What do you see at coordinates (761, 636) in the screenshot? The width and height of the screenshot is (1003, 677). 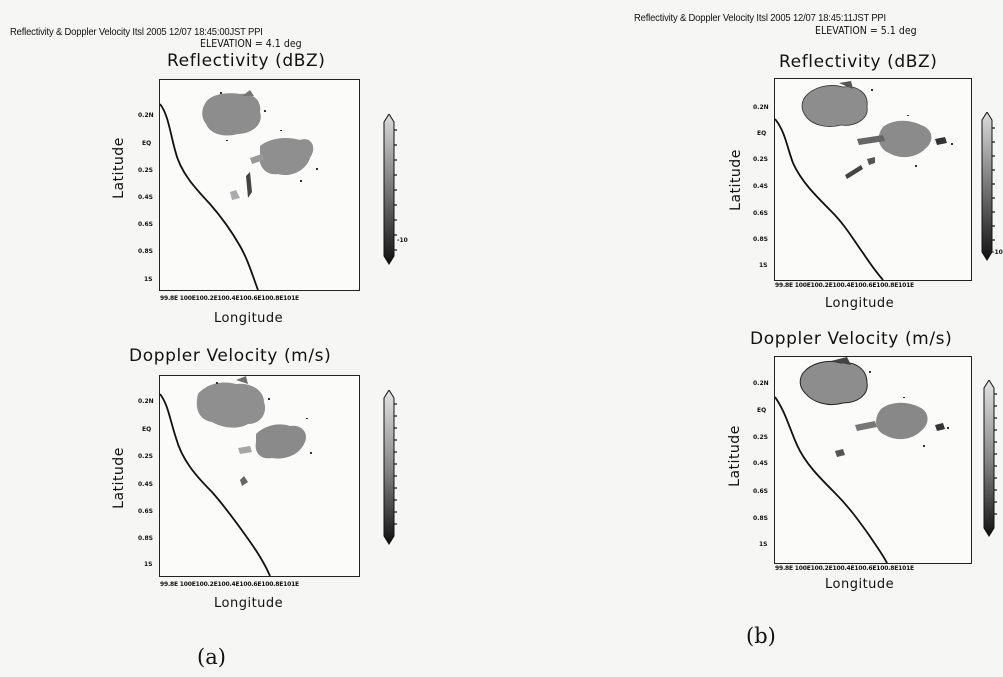 I see `figure-caption: (b)` at bounding box center [761, 636].